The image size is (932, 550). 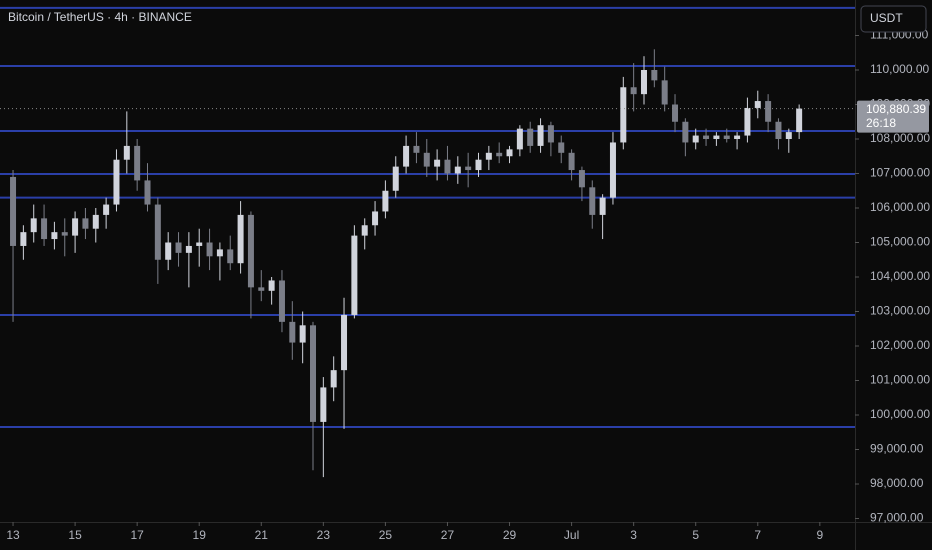 I want to click on y-tick-label: 100,000.00, so click(x=900, y=414).